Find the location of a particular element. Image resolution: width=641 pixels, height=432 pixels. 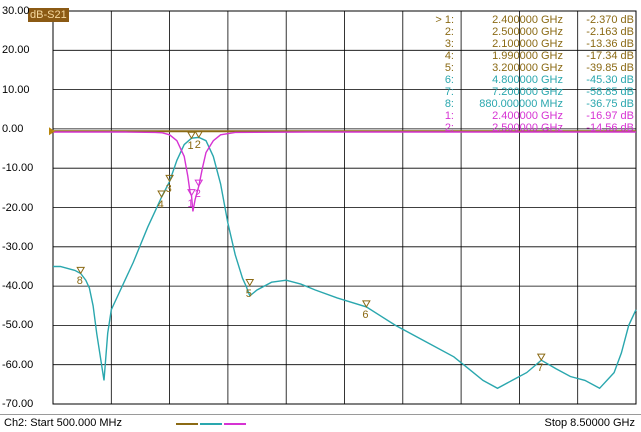

marker-row-frequency: 2.100000 GHz is located at coordinates (527, 44).